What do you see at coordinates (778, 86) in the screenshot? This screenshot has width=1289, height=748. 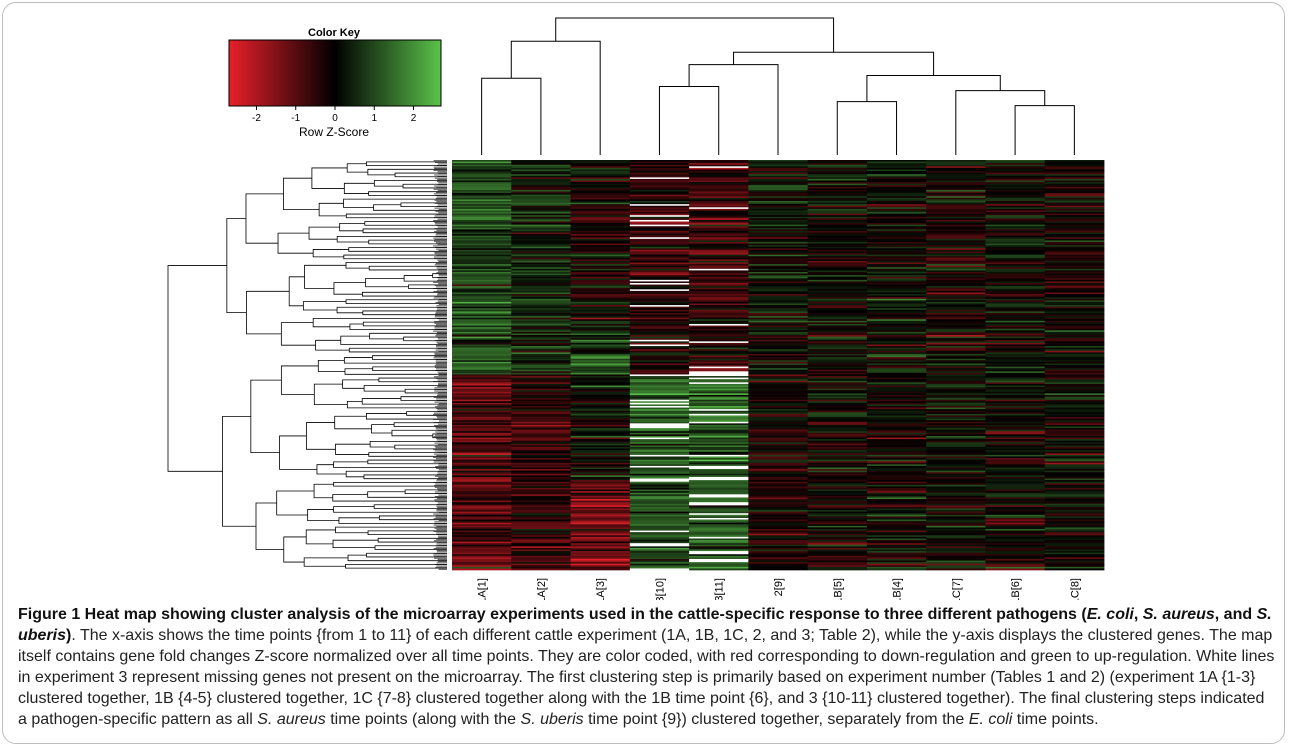 I see `column-dendrogram` at bounding box center [778, 86].